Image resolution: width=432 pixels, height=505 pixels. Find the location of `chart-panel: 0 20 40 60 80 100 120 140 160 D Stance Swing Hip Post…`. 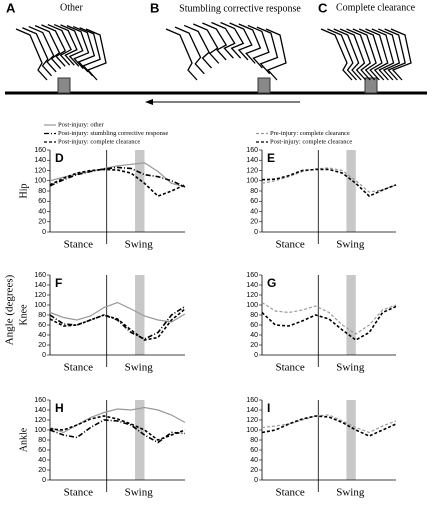

chart-panel: 0 20 40 60 80 100 120 140 160 D Stance Swing Hip Post… is located at coordinates (102, 186).